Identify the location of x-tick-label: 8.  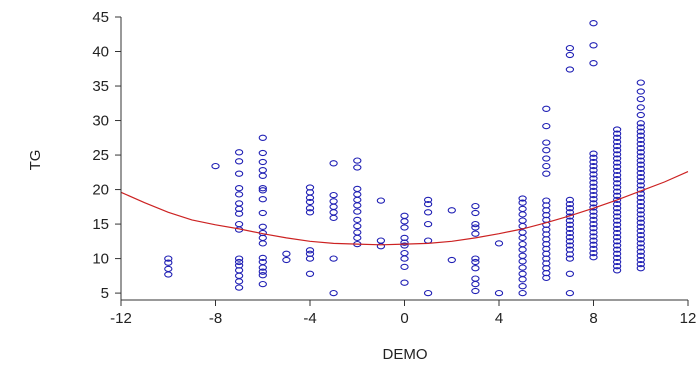
(593, 318).